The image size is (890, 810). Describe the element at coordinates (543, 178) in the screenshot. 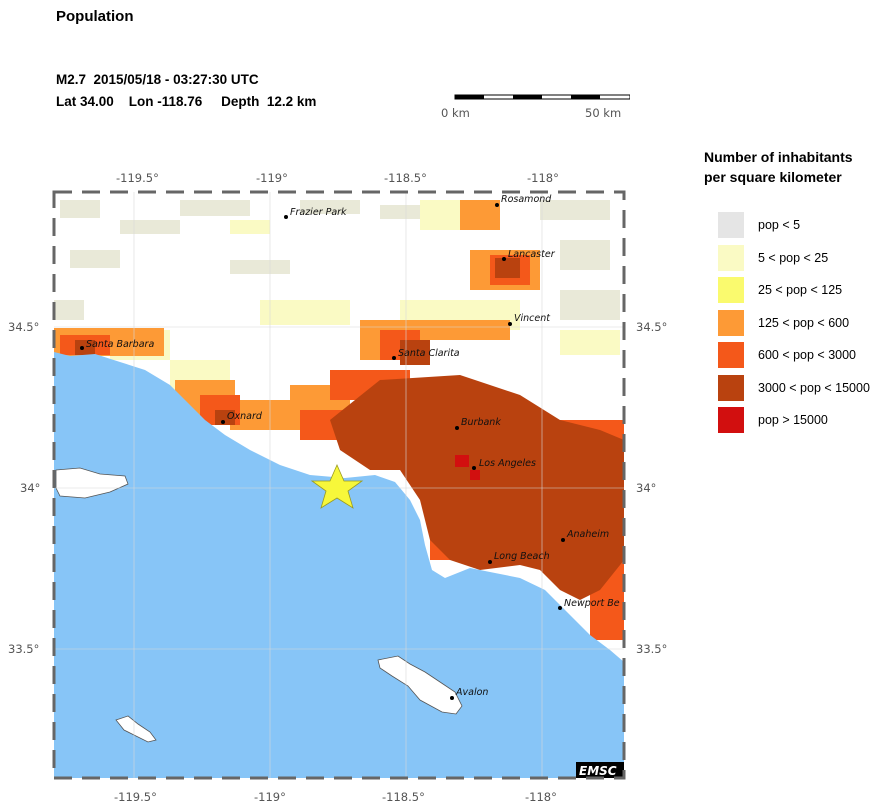

I see `top-tick-4: -118°` at that location.